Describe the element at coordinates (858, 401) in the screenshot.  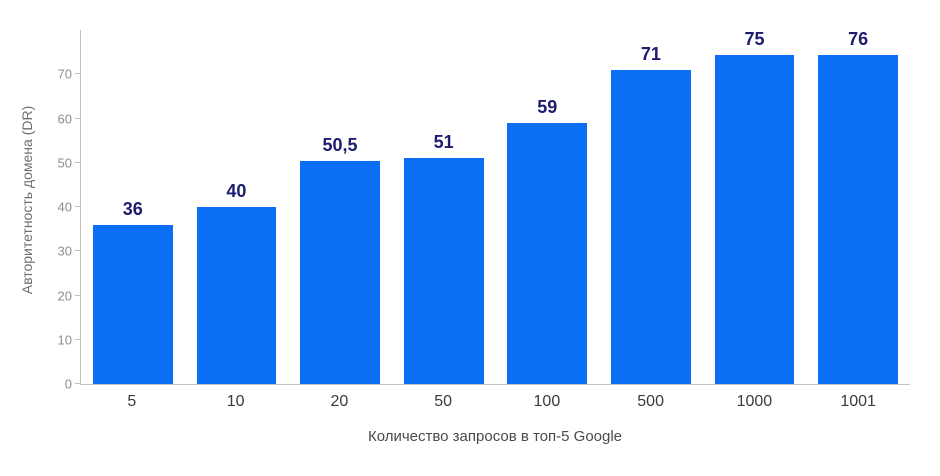
I see `x-tick-label: 1001` at that location.